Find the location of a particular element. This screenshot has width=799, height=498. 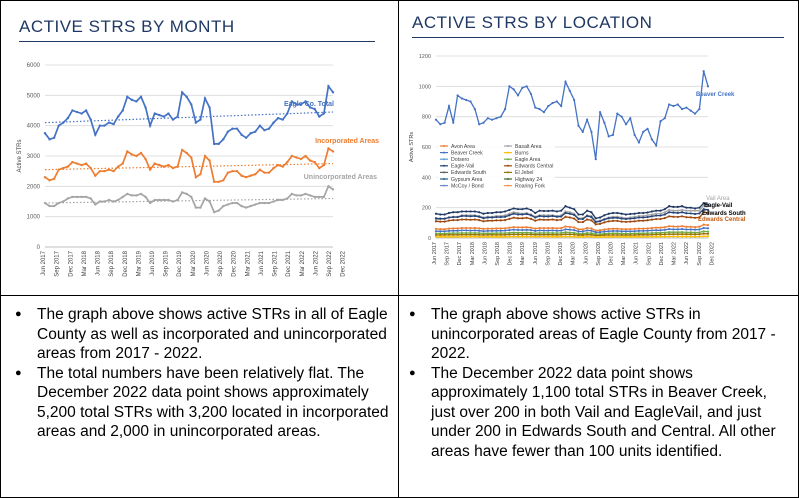

y-tick-label: 200 is located at coordinates (426, 209).